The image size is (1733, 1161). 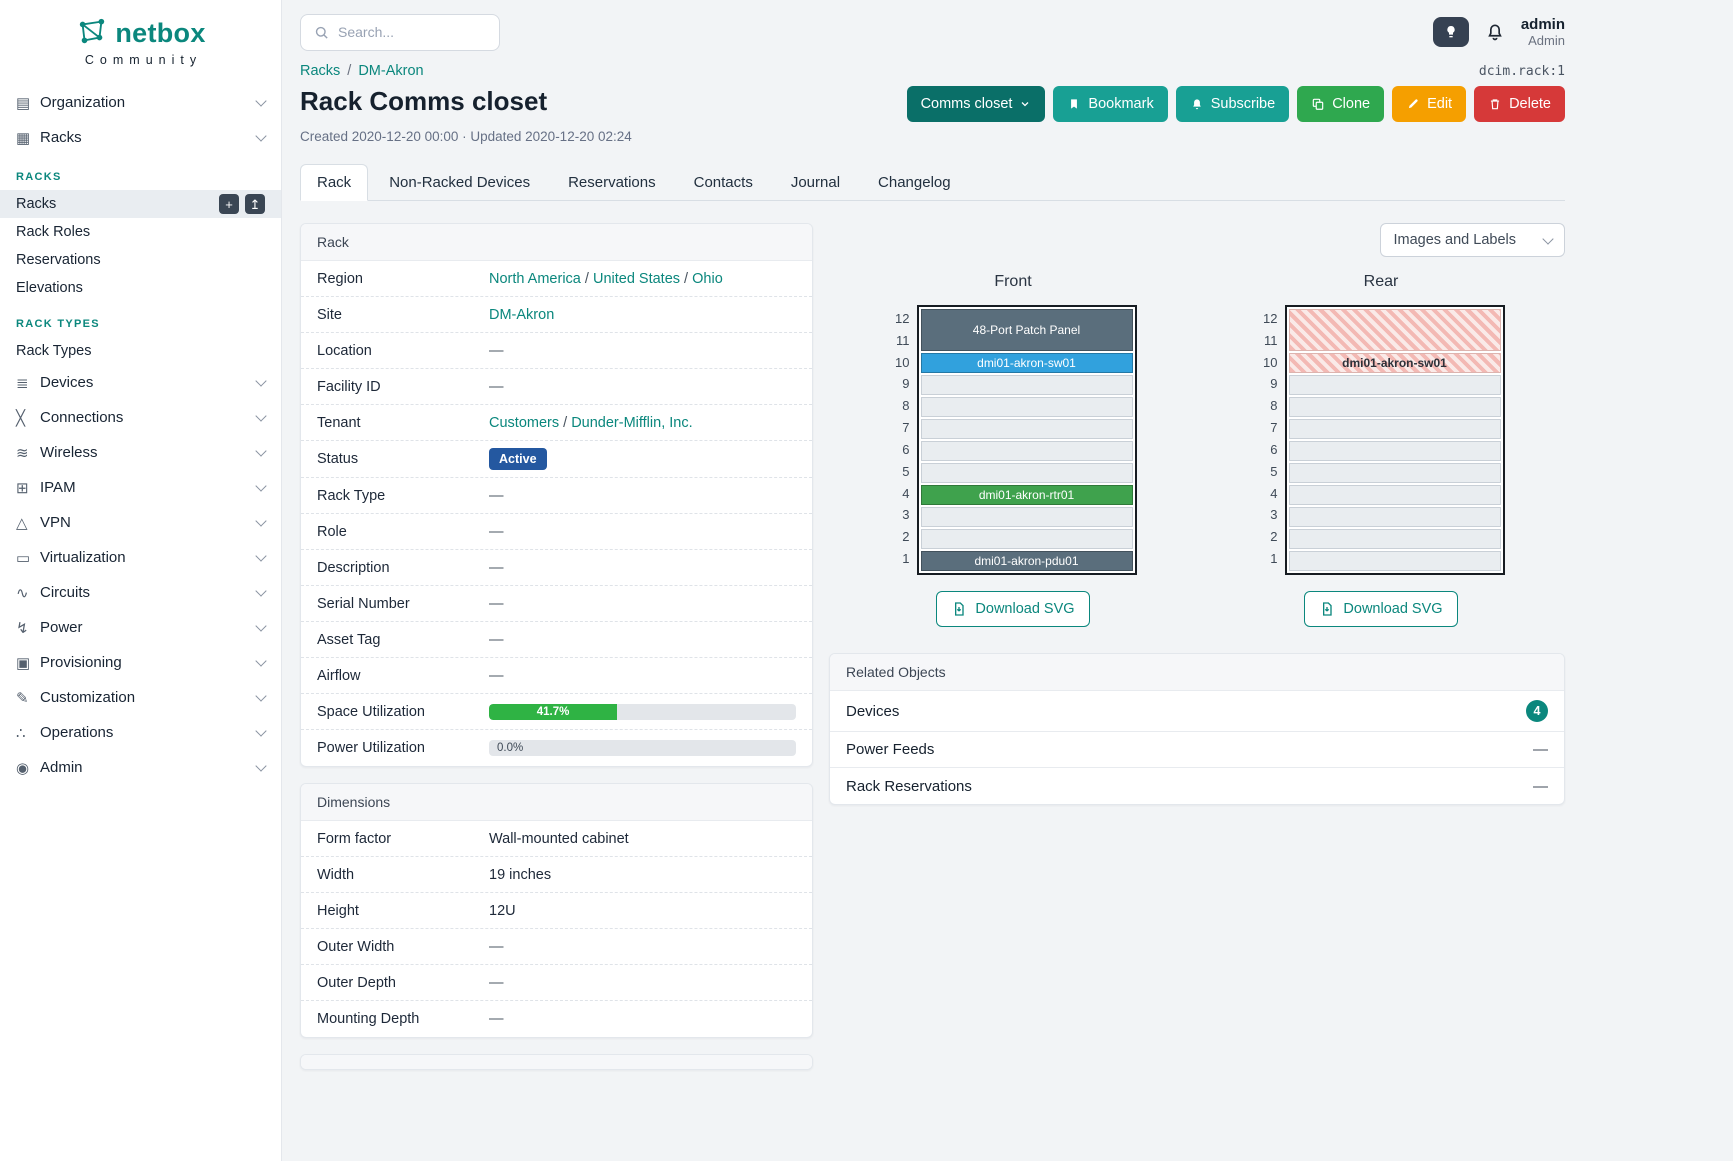 I want to click on sidebar-item-virtualization: ▭ Virtualization, so click(x=140, y=557).